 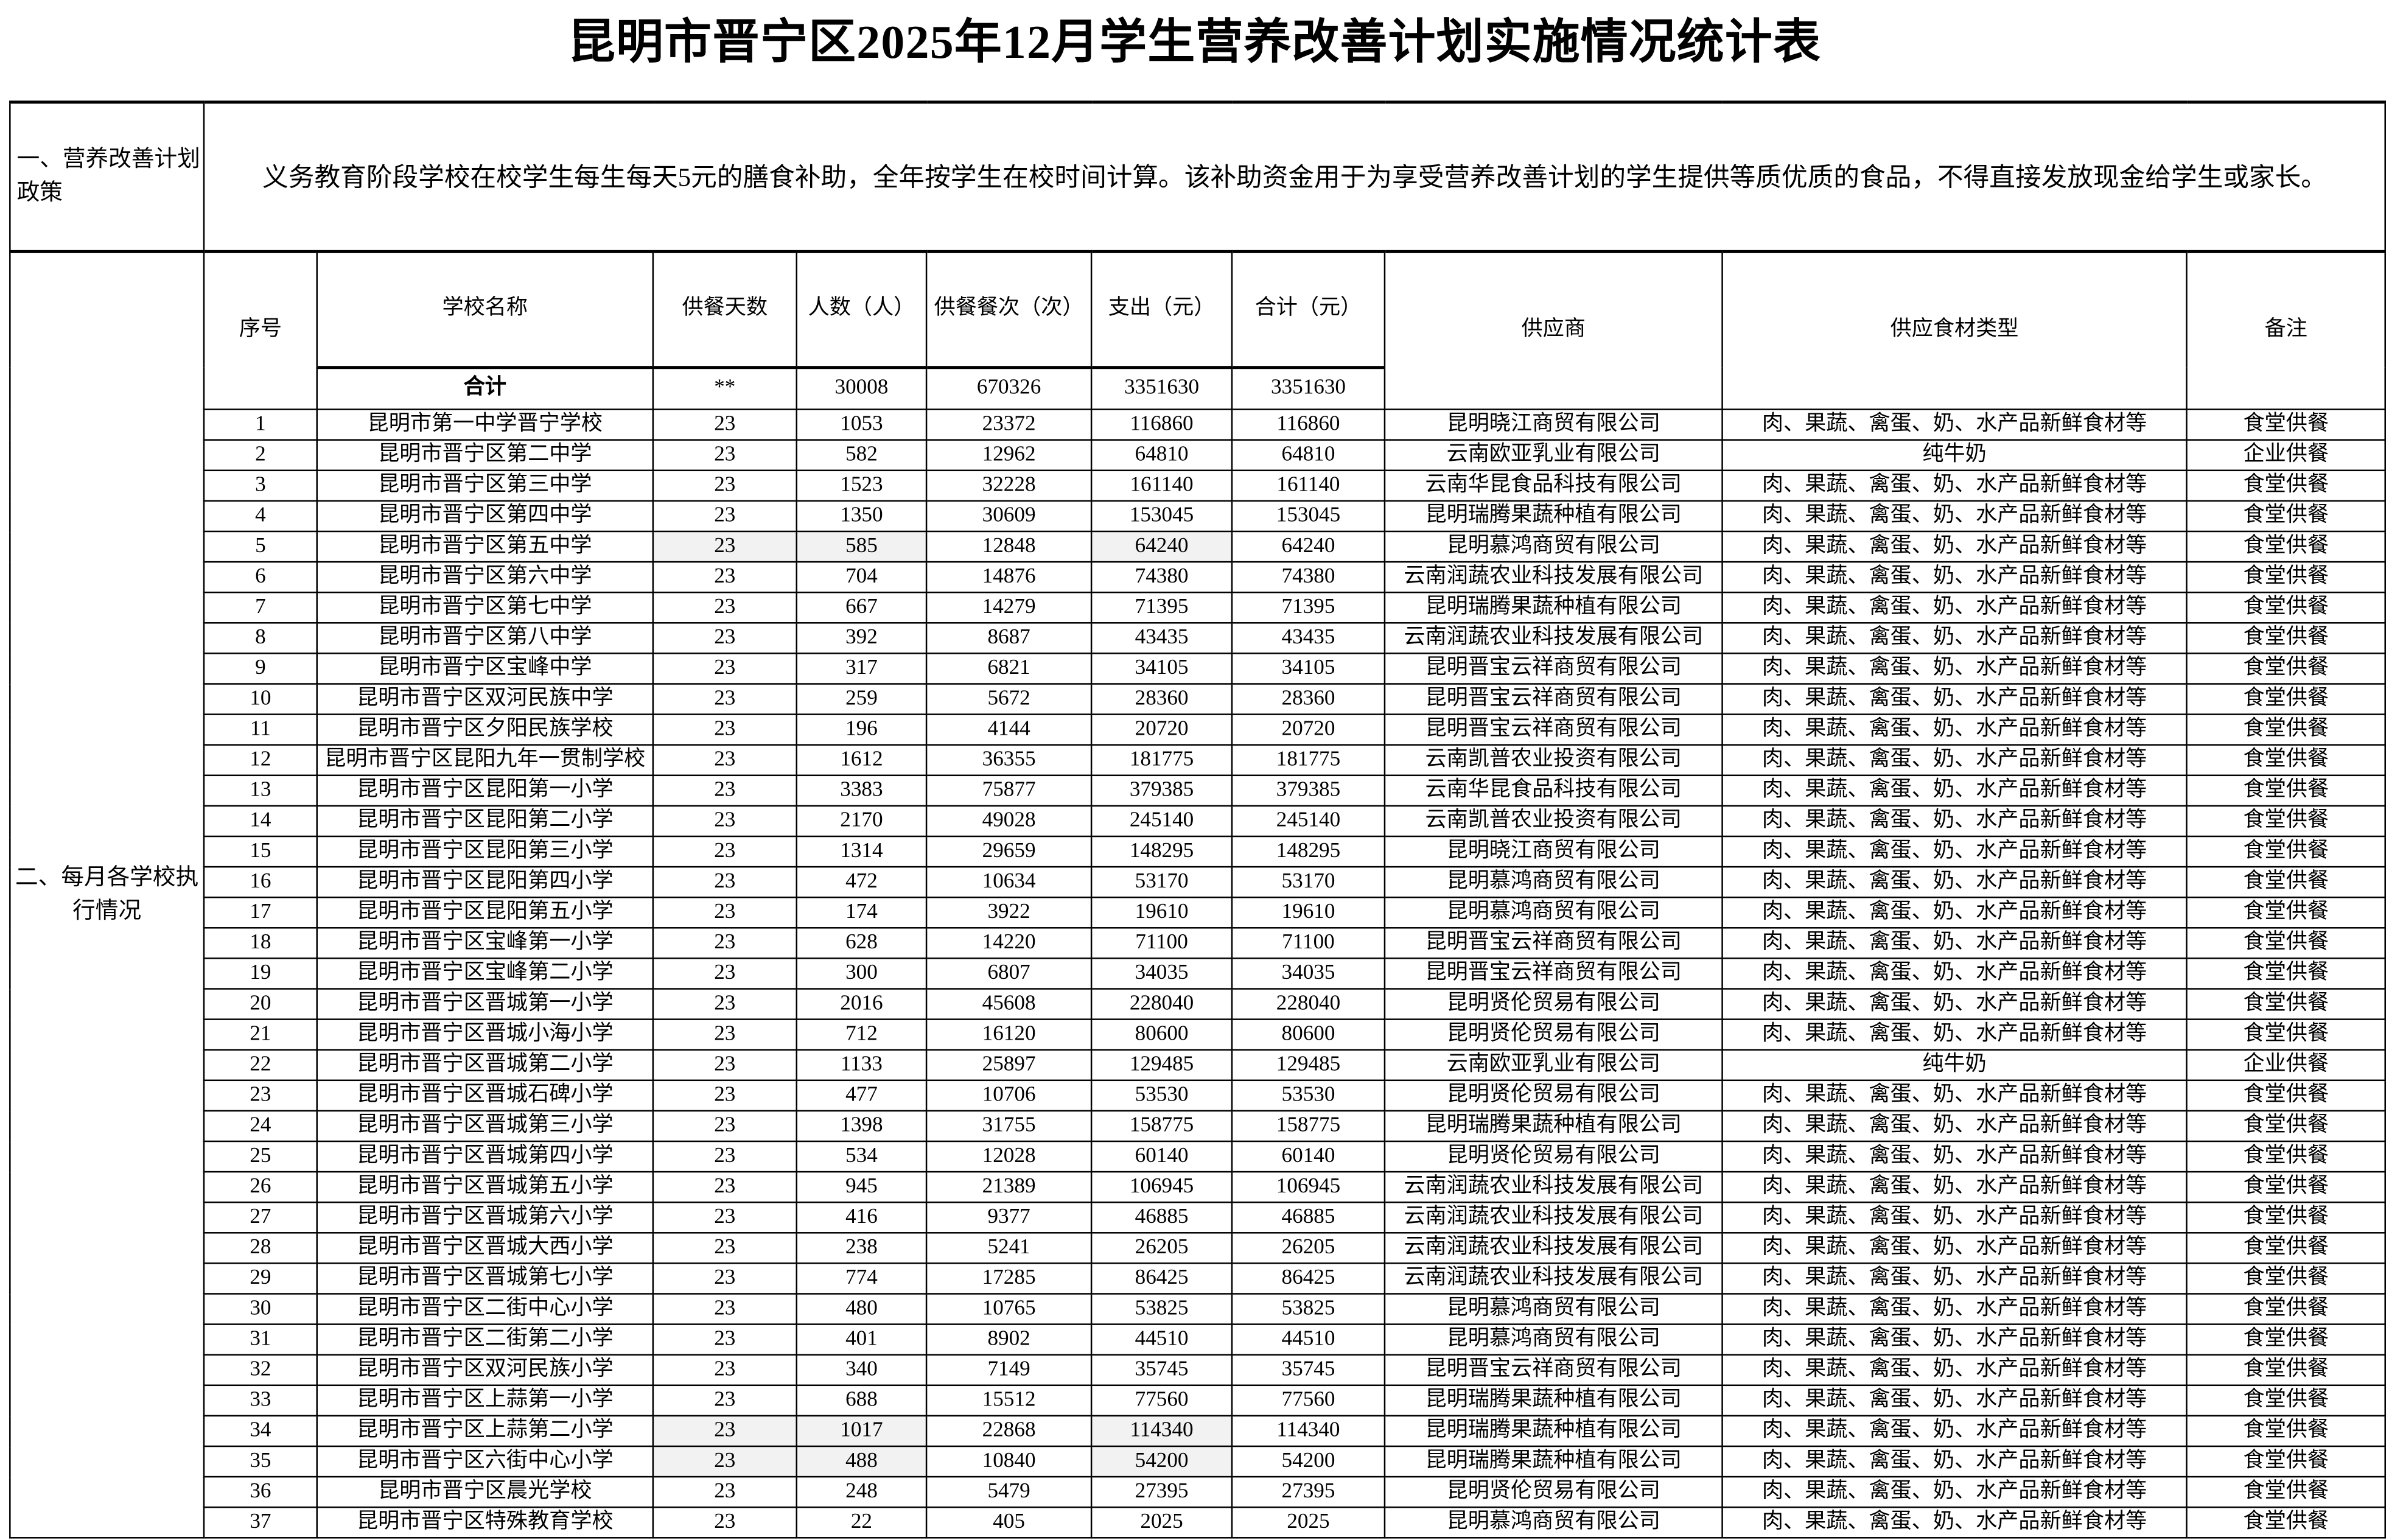 What do you see at coordinates (1308, 730) in the screenshot?
I see `row-total-cell: 20720` at bounding box center [1308, 730].